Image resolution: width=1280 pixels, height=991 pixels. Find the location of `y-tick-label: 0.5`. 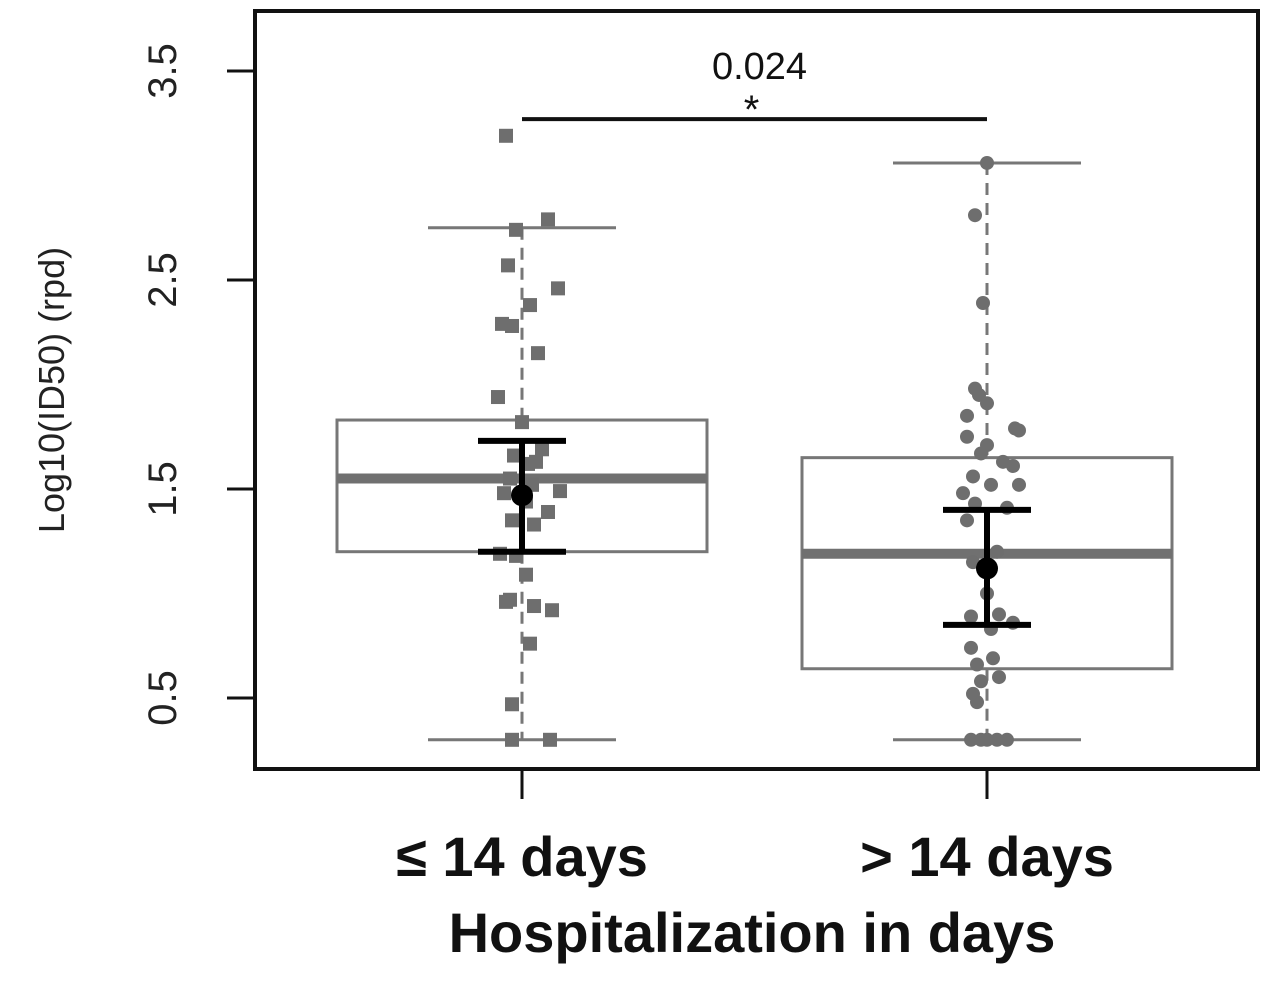

y-tick-label: 0.5 is located at coordinates (163, 698).